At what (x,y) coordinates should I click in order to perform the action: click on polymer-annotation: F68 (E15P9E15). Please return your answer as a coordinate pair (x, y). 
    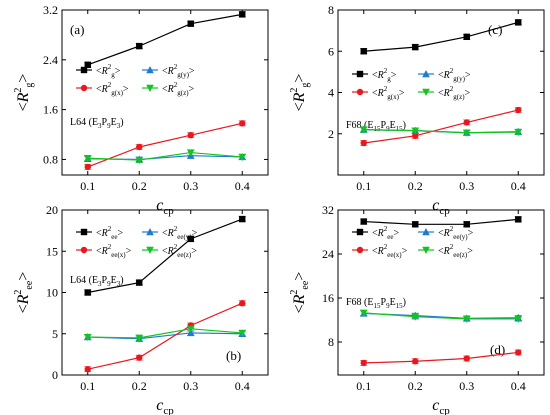
    Looking at the image, I should click on (376, 303).